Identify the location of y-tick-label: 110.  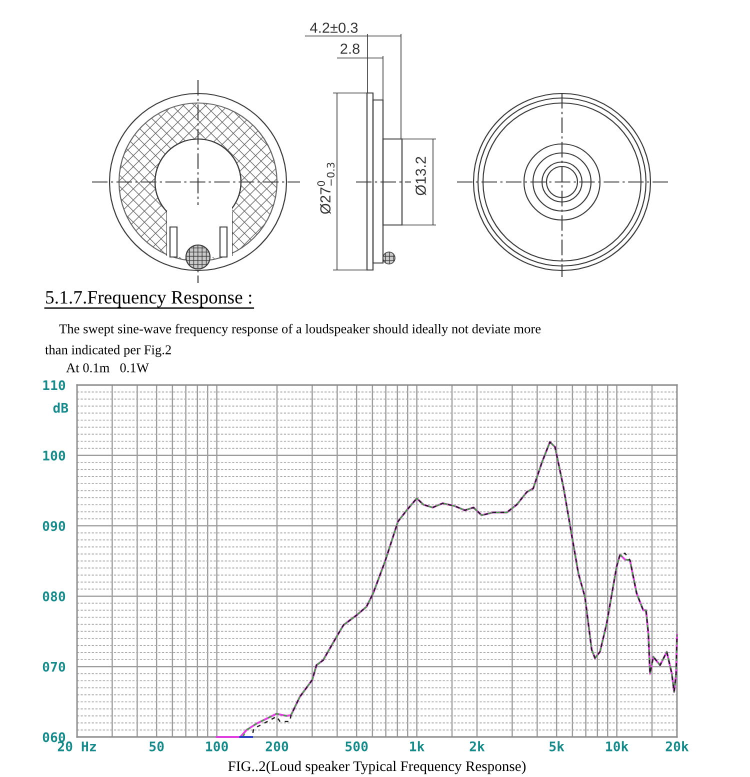
(54, 385).